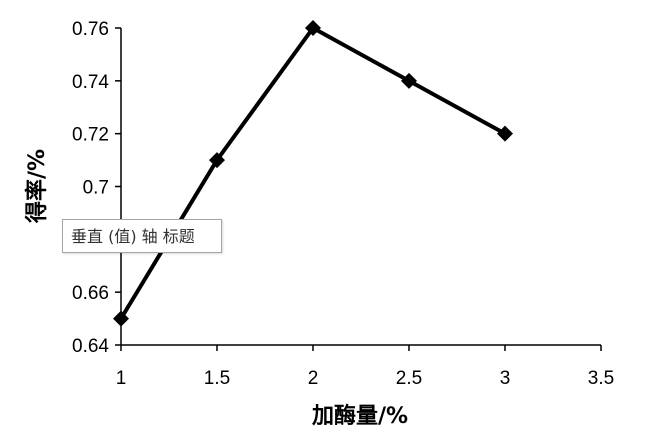  I want to click on x-tick-label: 1.5, so click(217, 378).